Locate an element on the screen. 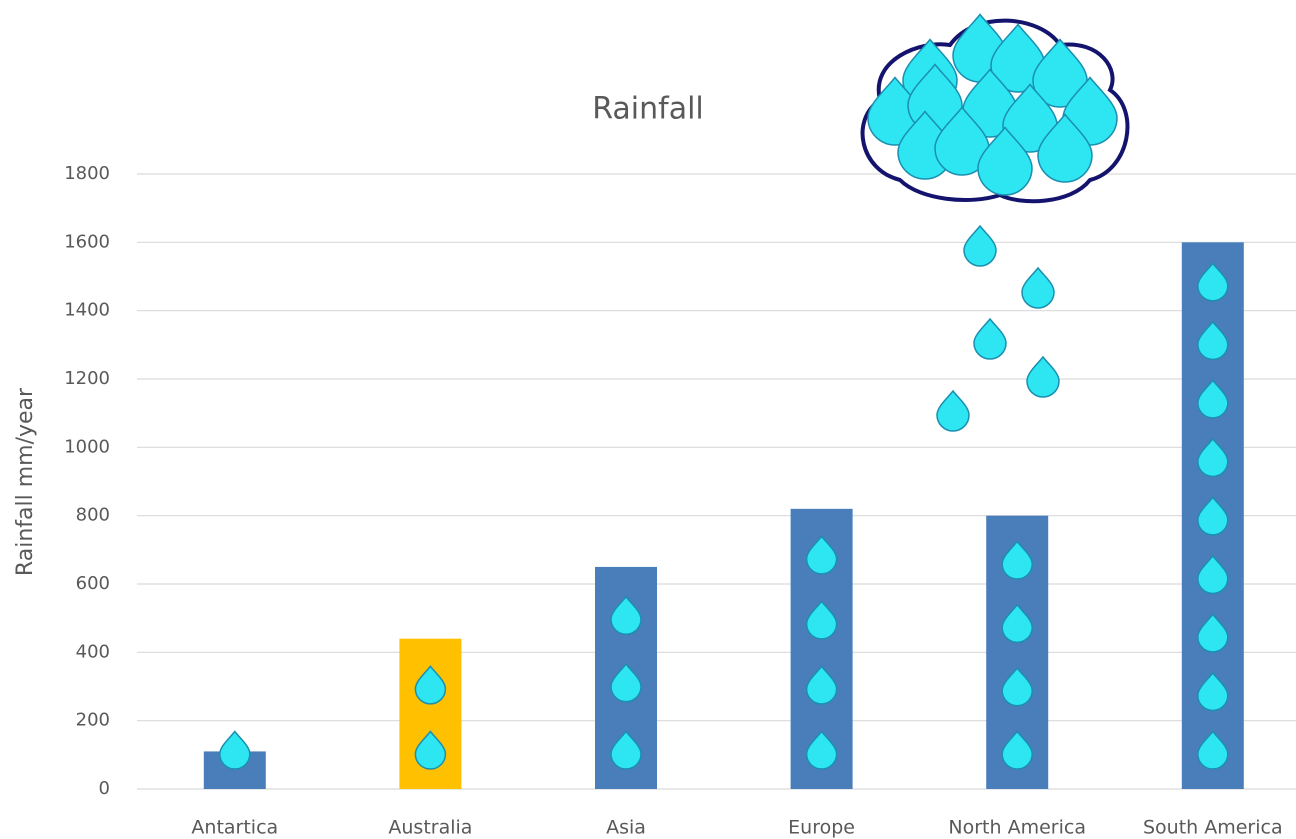  y-tick-label: 200 is located at coordinates (93, 720).